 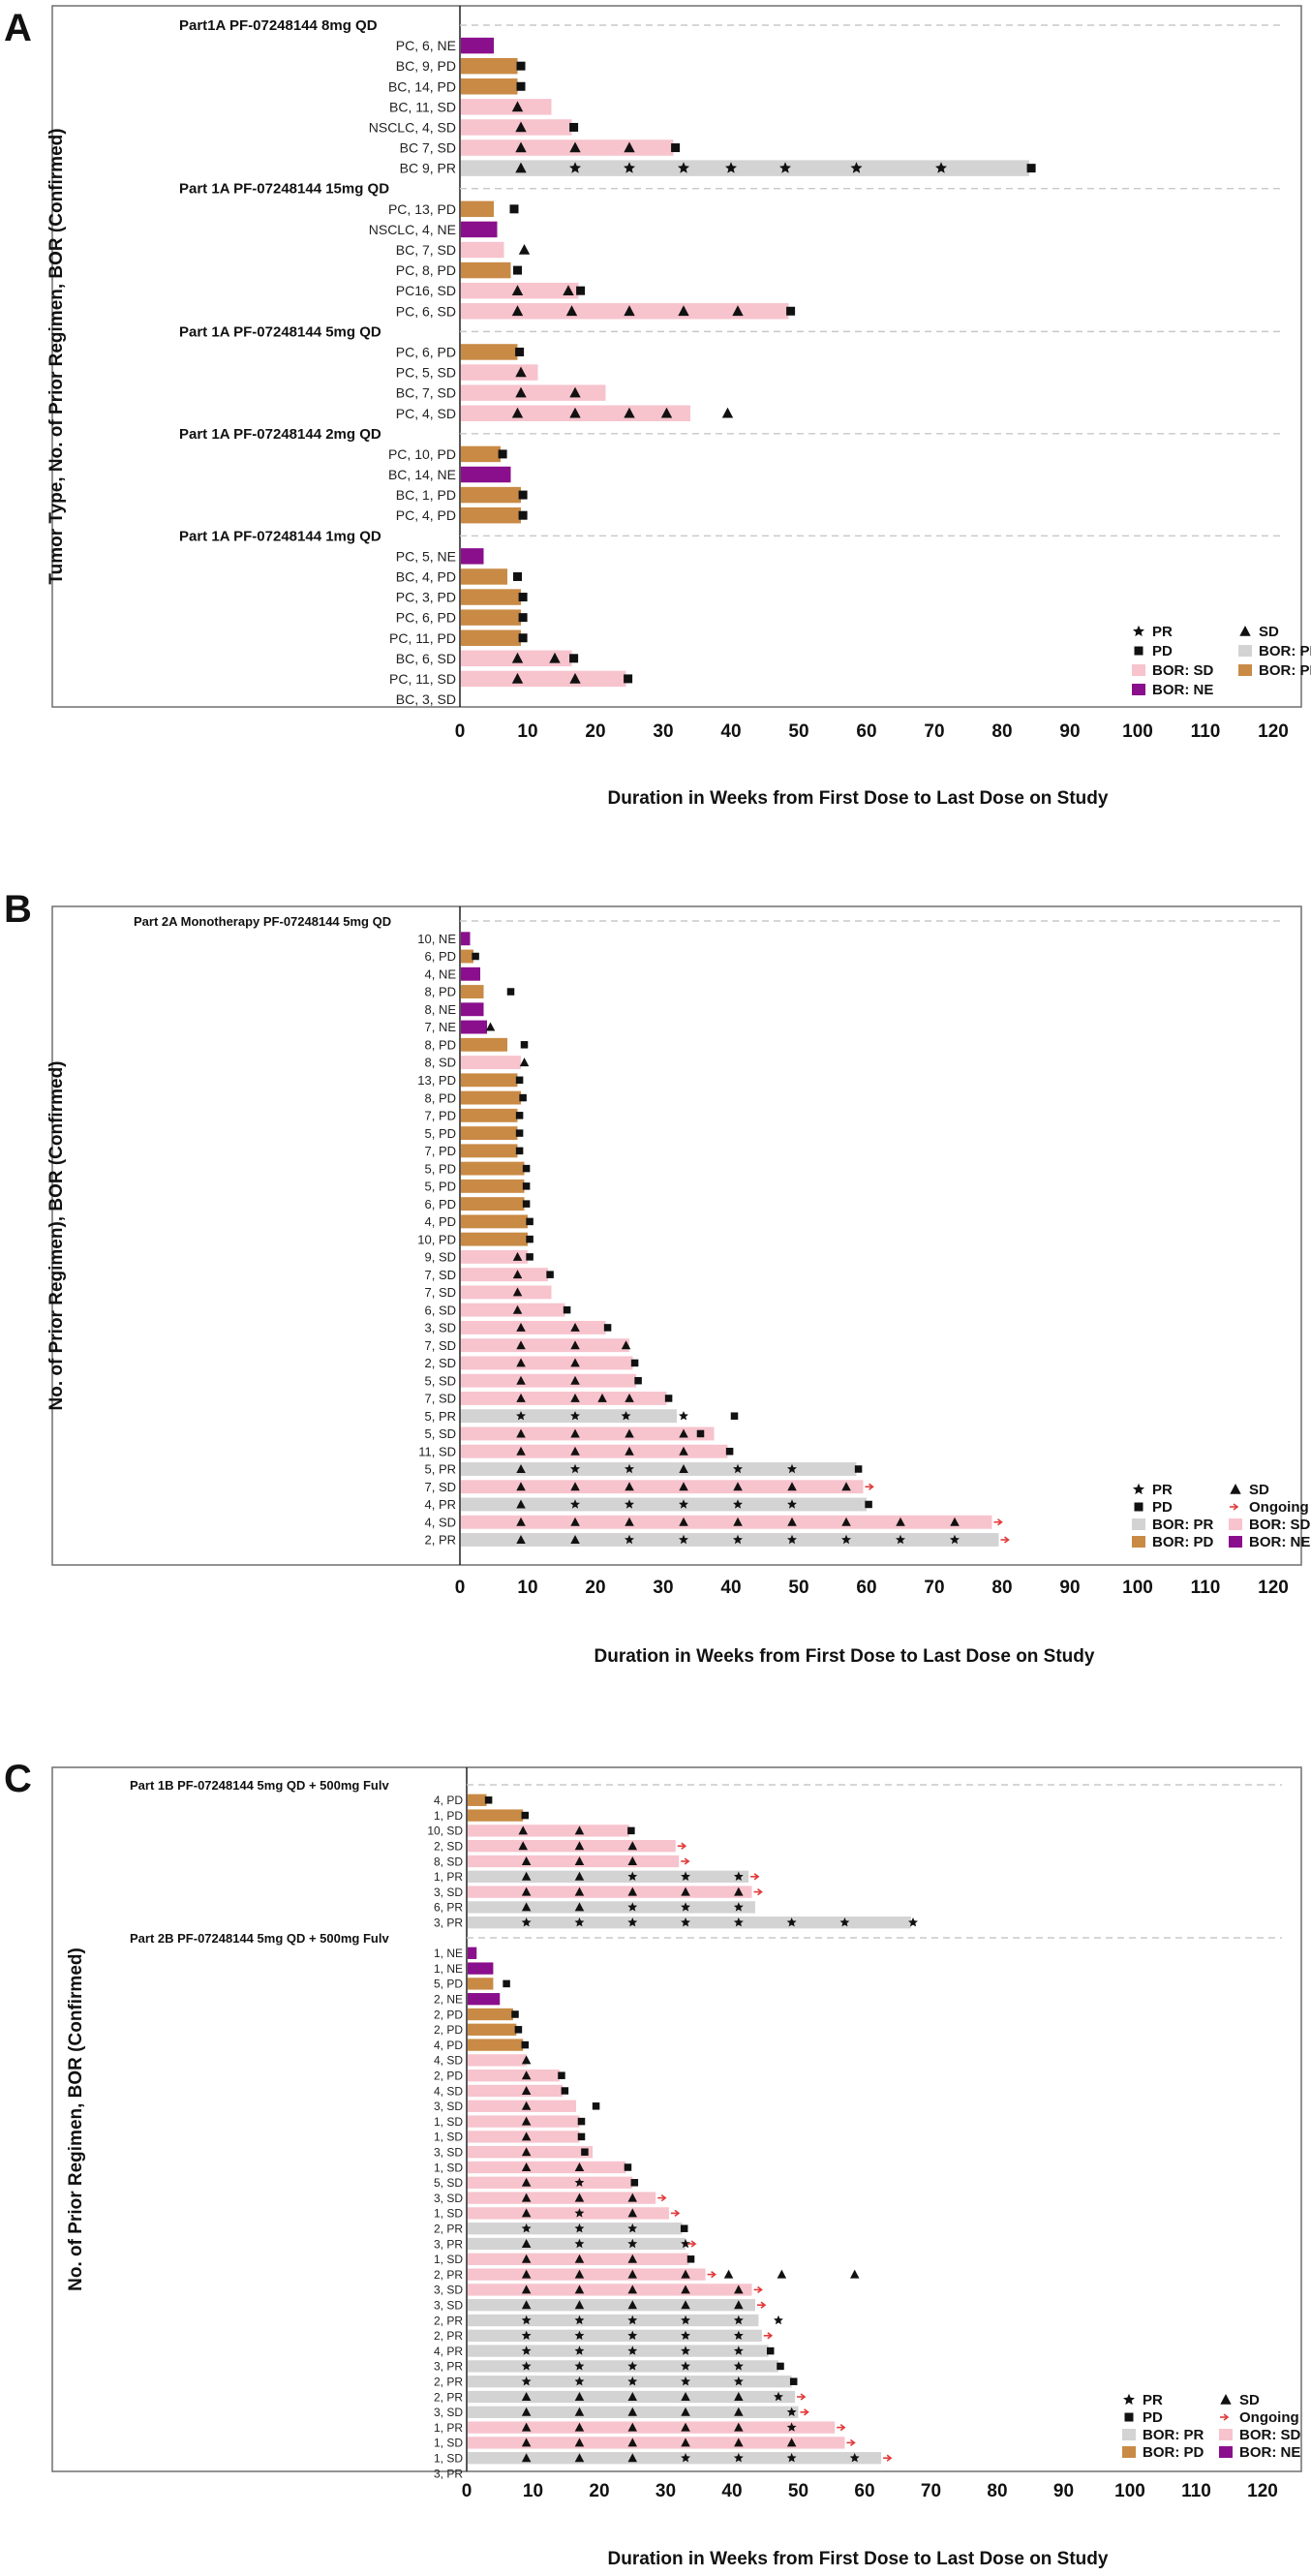 What do you see at coordinates (1138, 1489) in the screenshot?
I see `legend-symbol-pr-star` at bounding box center [1138, 1489].